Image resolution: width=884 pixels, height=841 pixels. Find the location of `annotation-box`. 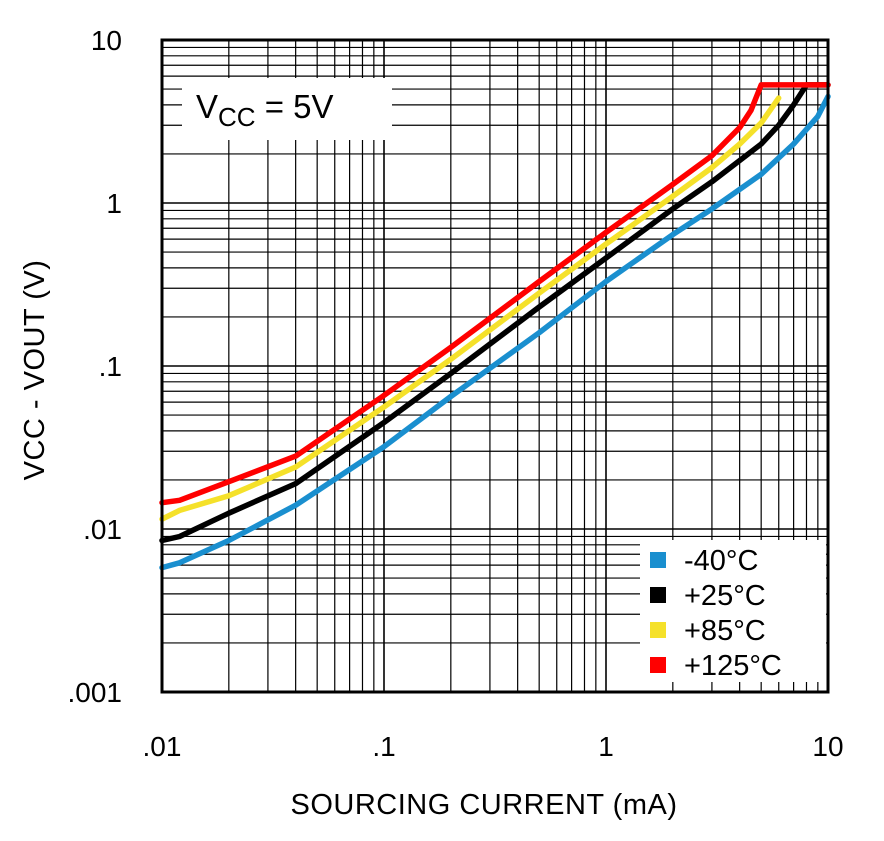

annotation-box is located at coordinates (287, 109).